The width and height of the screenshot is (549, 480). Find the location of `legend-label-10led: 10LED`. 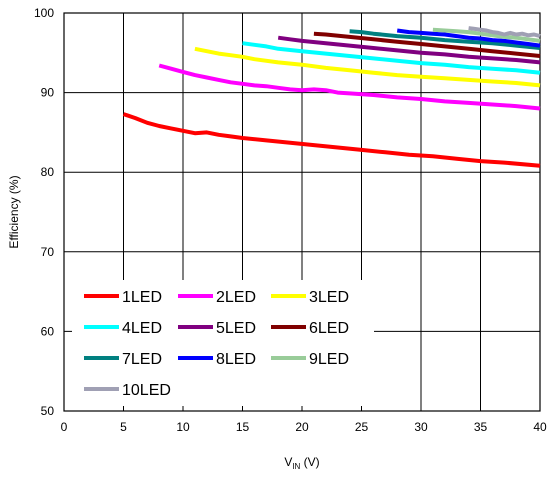

legend-label-10led: 10LED is located at coordinates (146, 390).